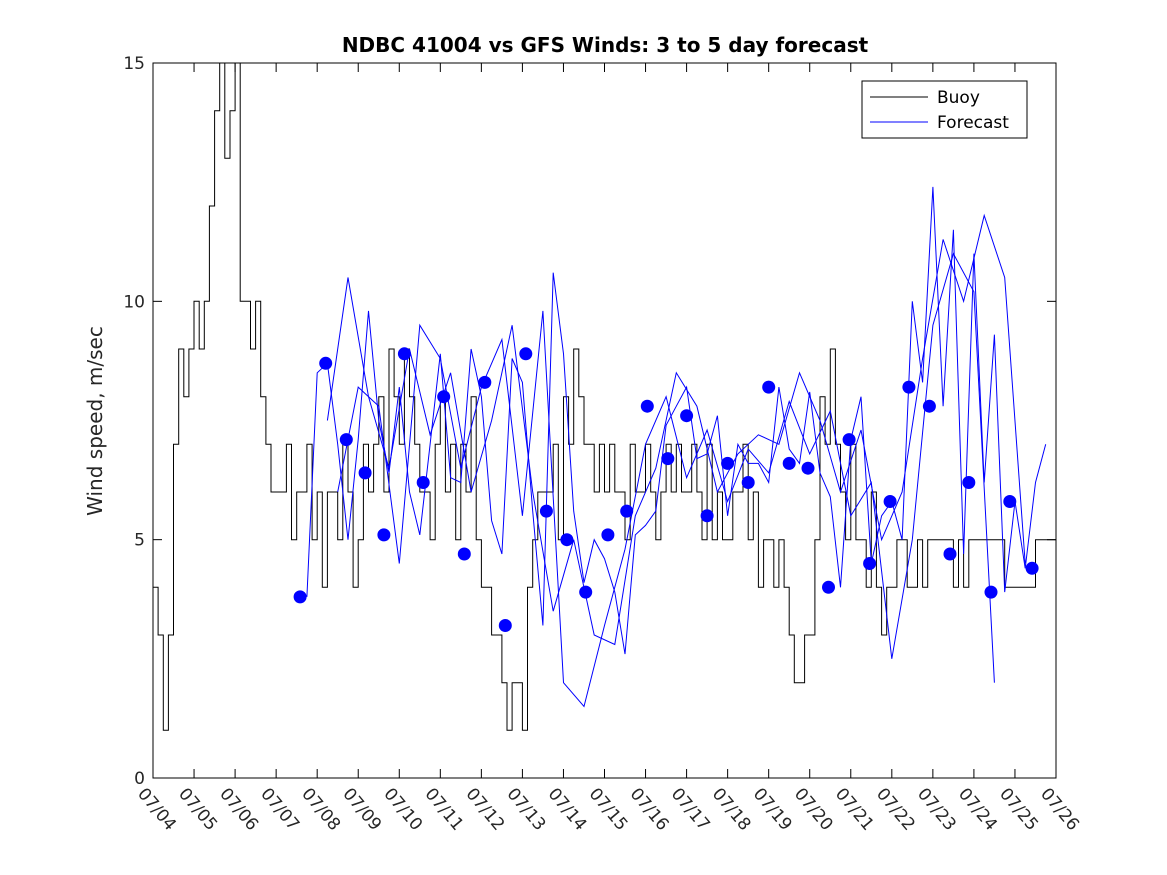 The width and height of the screenshot is (1167, 875). What do you see at coordinates (95, 421) in the screenshot?
I see `y-axis-label: Wind speed, m/sec` at bounding box center [95, 421].